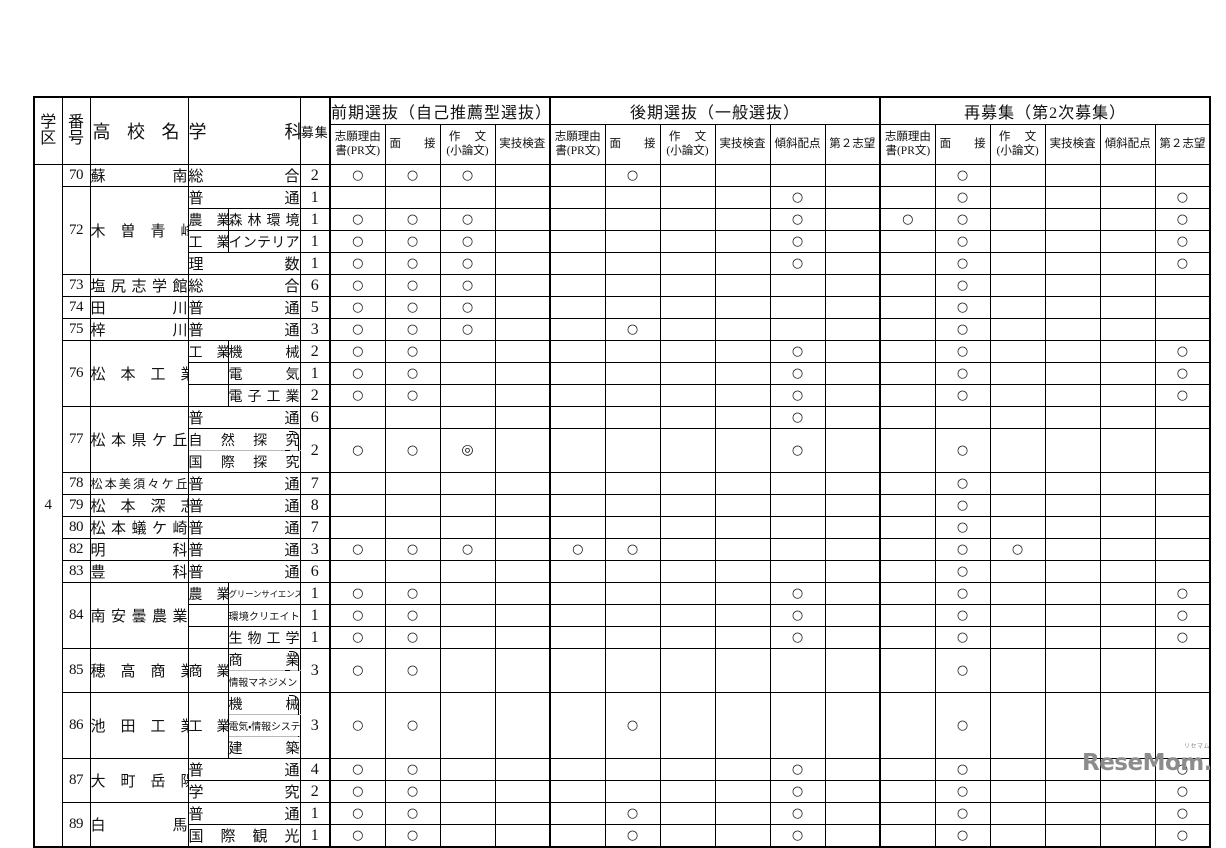 The image size is (1226, 848). I want to click on school-name: 田 川, so click(139, 307).